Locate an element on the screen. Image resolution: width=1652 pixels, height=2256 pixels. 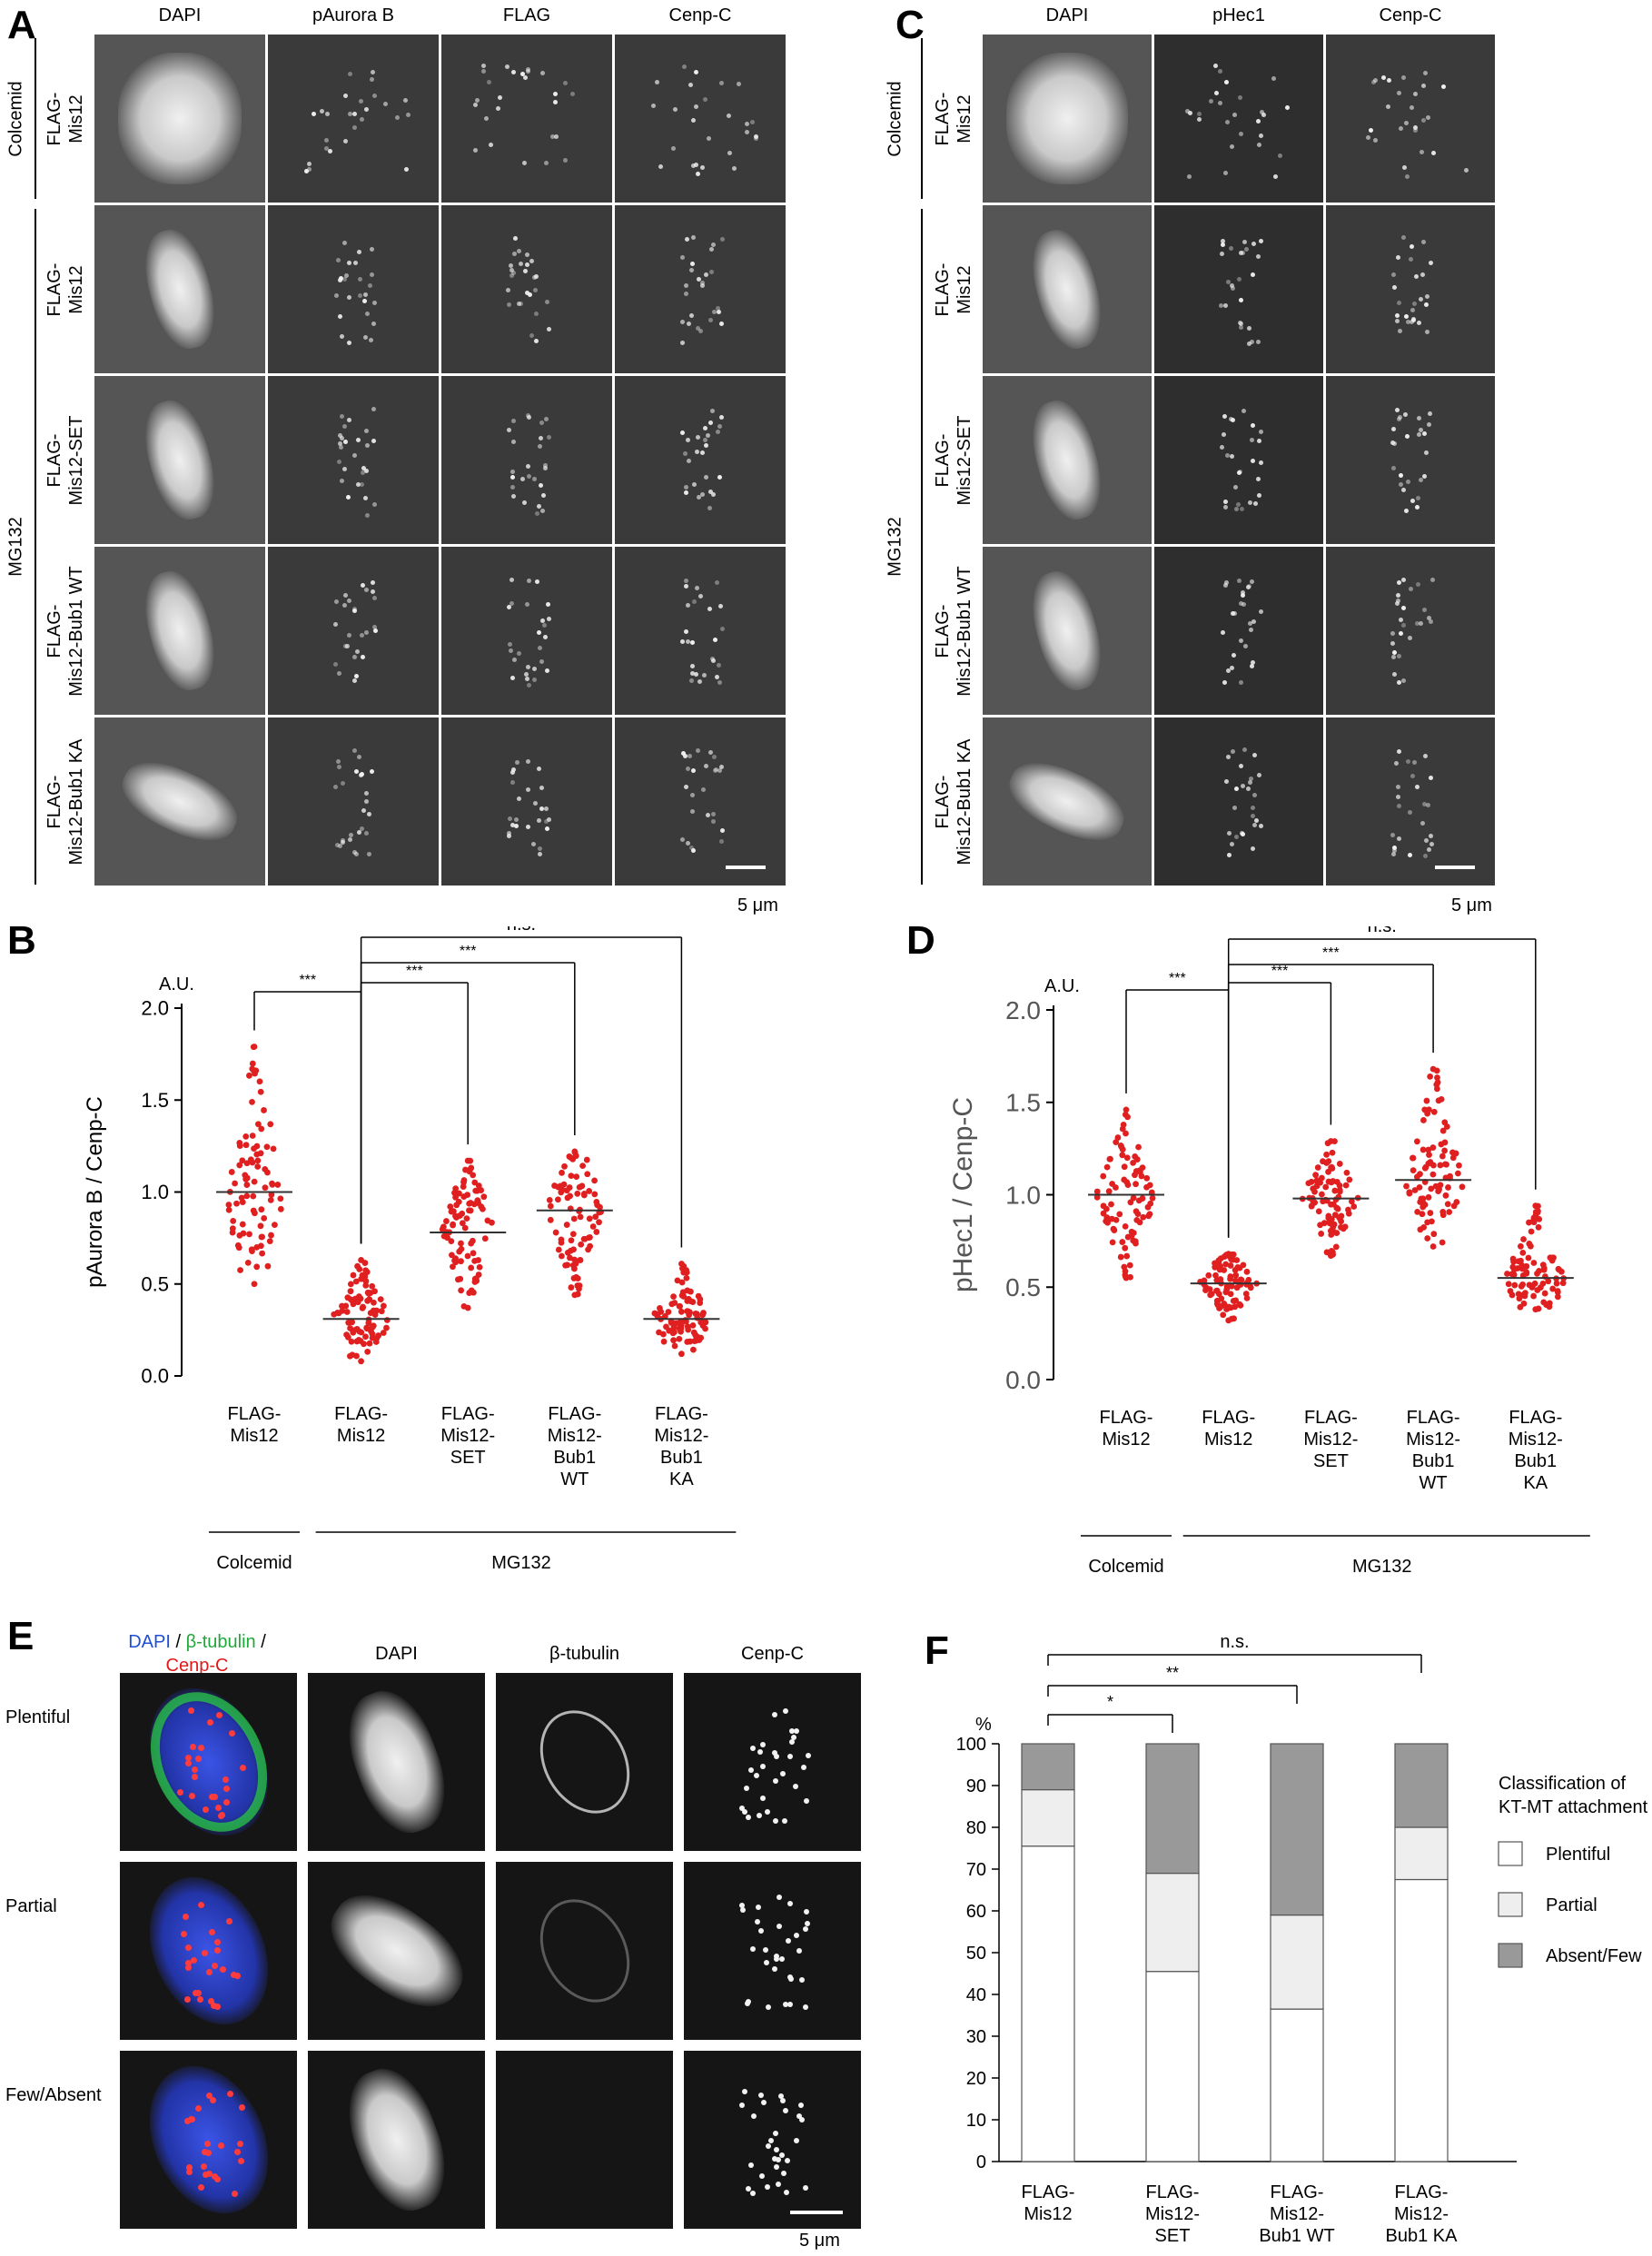
scale-bar-label: 5 μm is located at coordinates (1471, 905).